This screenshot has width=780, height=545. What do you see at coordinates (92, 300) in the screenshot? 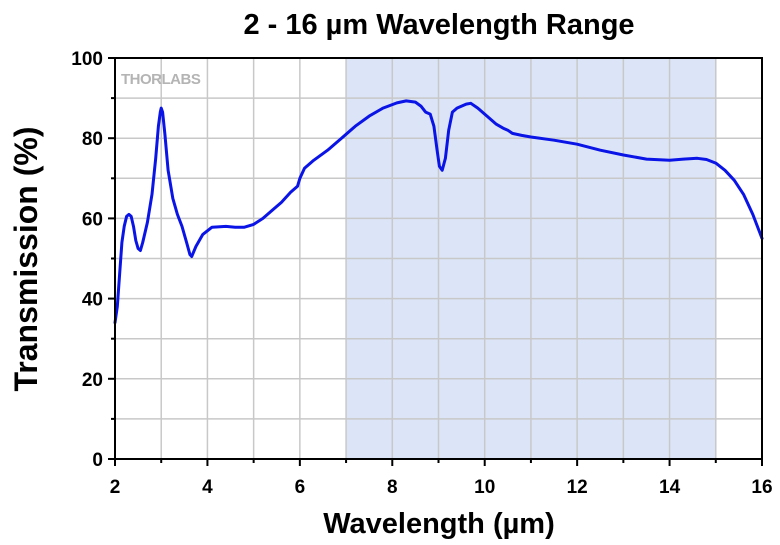
I see `y-tick-label: 40` at bounding box center [92, 300].